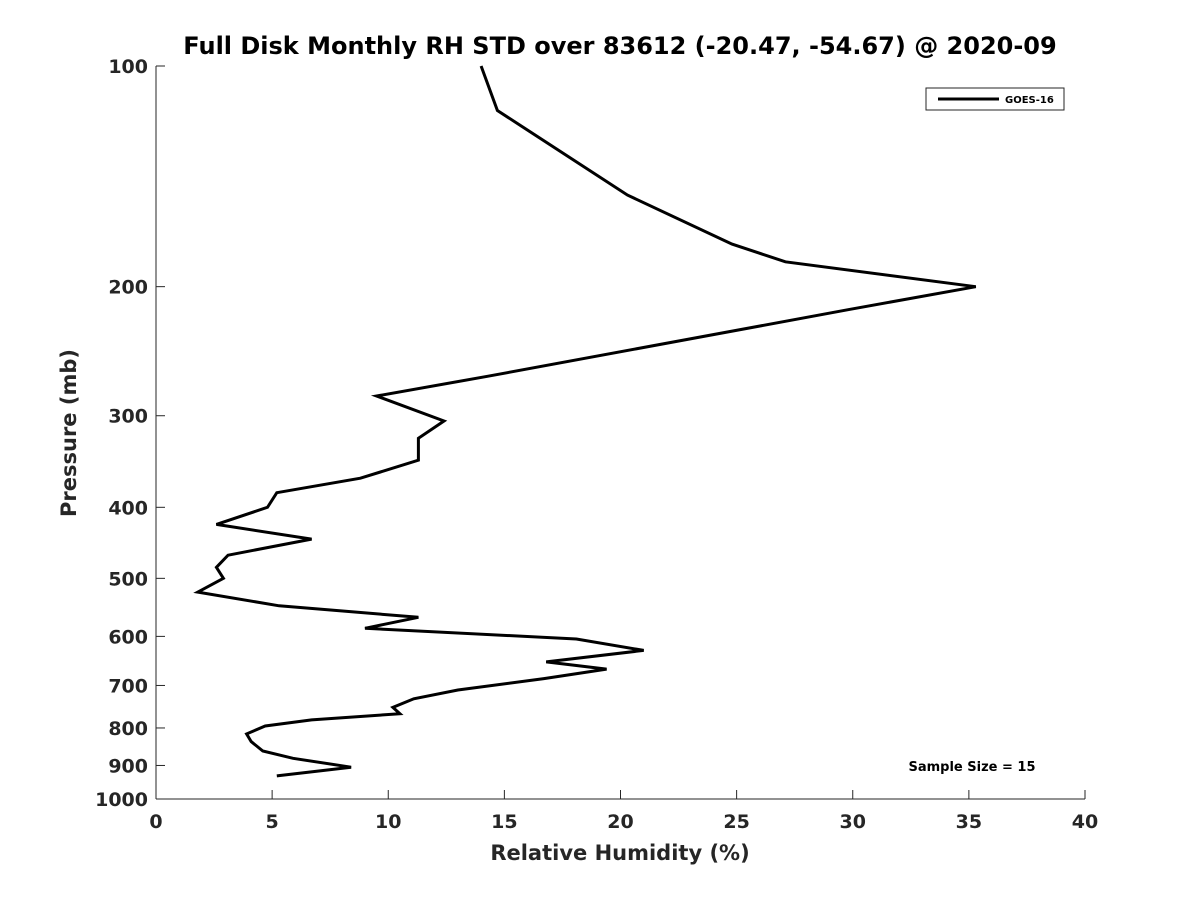 This screenshot has height=900, width=1200. Describe the element at coordinates (128, 686) in the screenshot. I see `y-tick-label: 700` at that location.